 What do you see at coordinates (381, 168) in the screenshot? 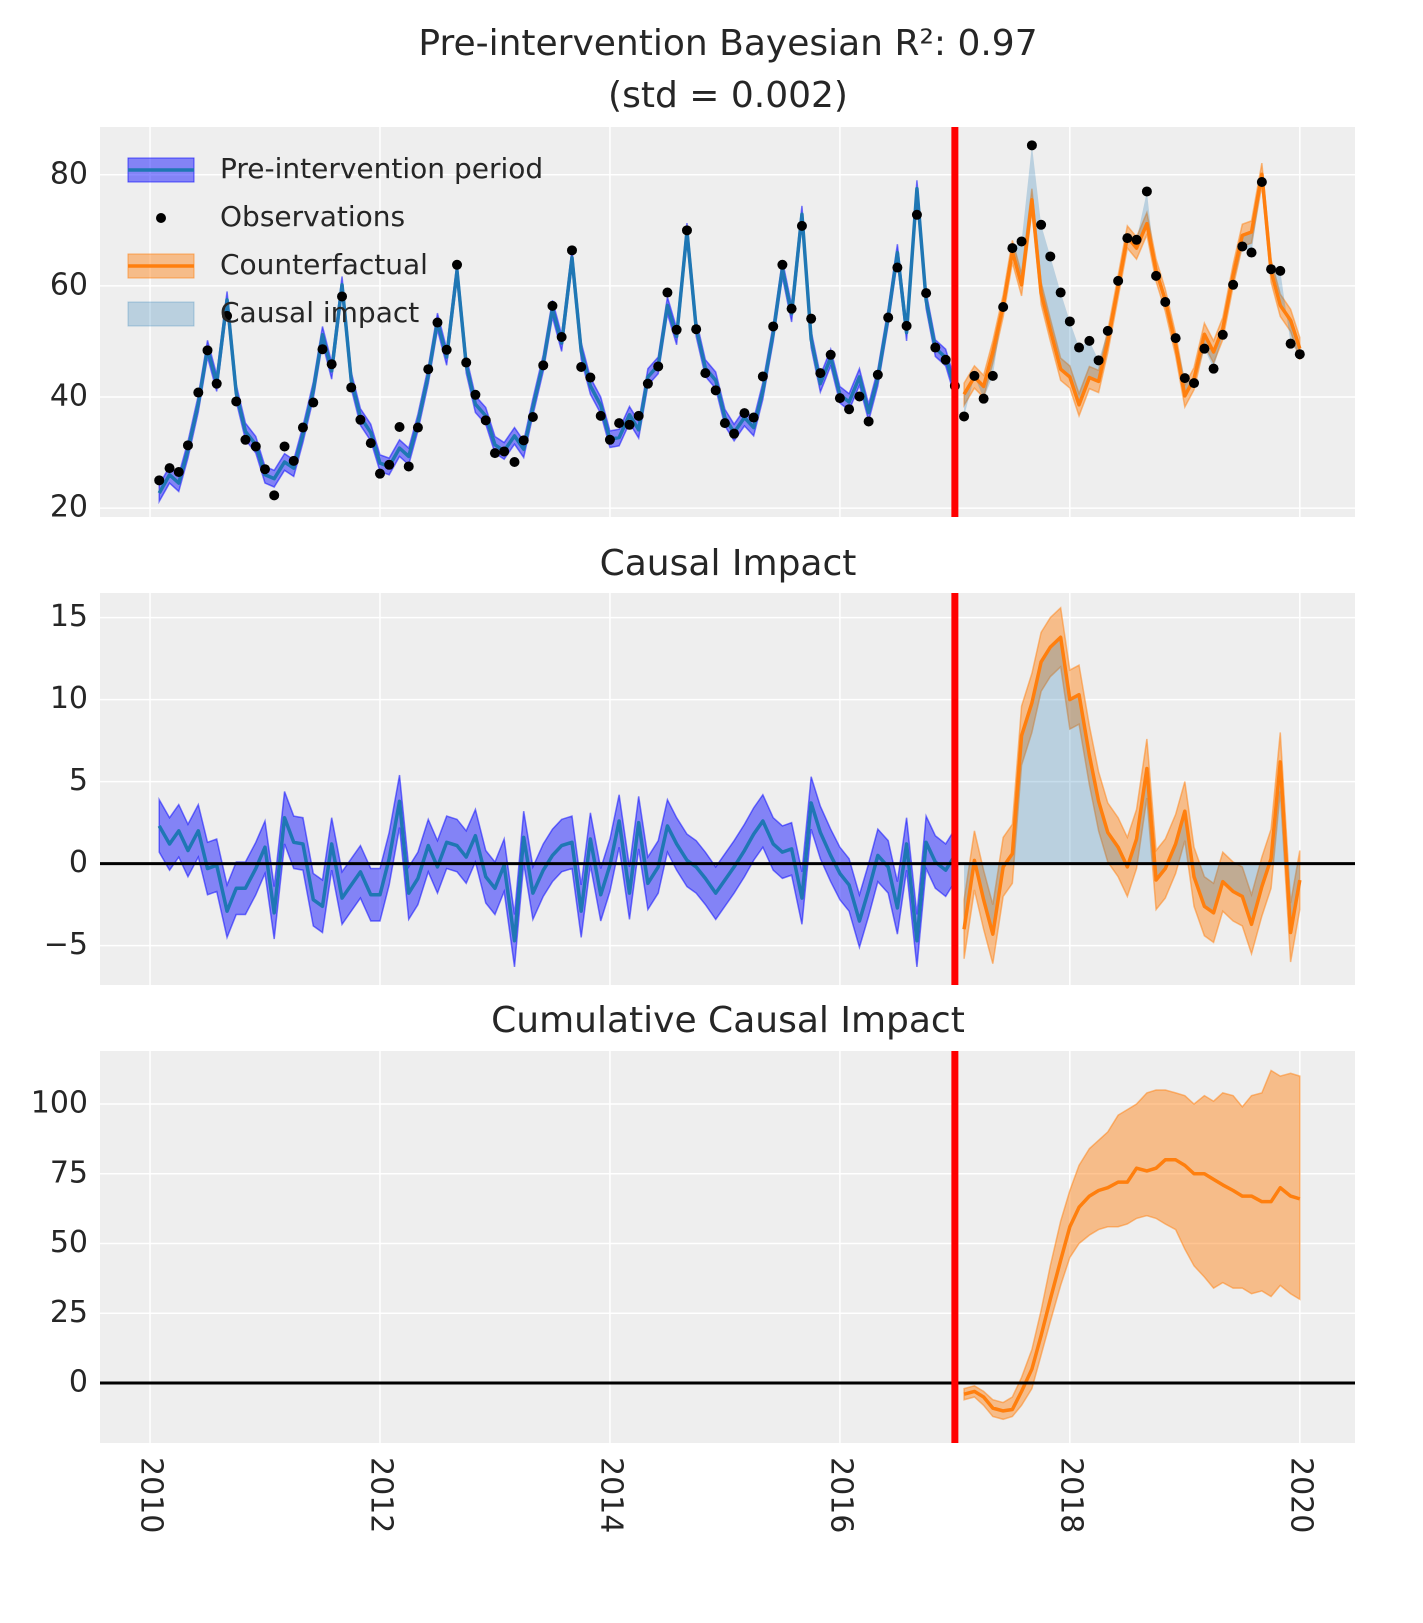
I see `legend-label: Pre-intervention period` at bounding box center [381, 168].